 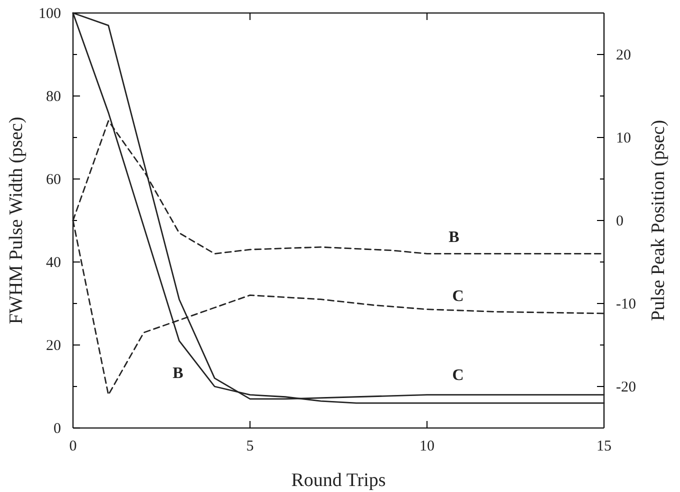 I want to click on y-tick-label: 100, so click(x=49, y=14).